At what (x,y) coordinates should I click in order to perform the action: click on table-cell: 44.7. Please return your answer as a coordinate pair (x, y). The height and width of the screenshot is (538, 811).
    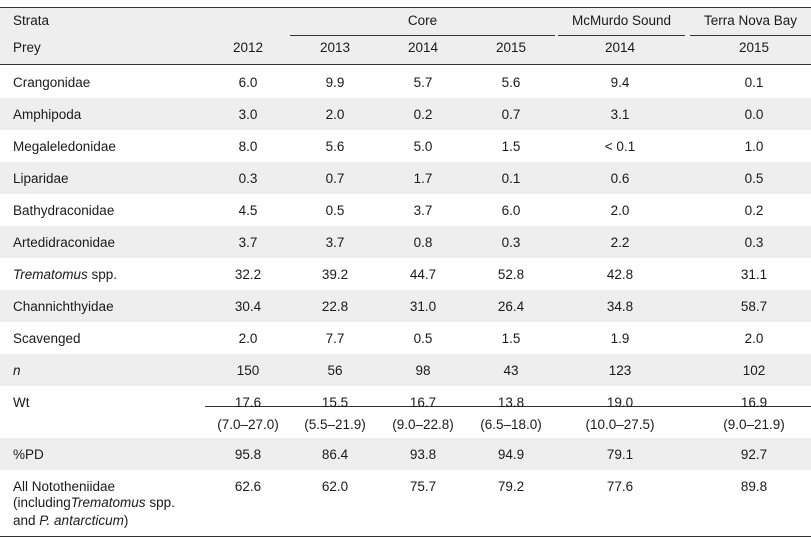
    Looking at the image, I should click on (423, 274).